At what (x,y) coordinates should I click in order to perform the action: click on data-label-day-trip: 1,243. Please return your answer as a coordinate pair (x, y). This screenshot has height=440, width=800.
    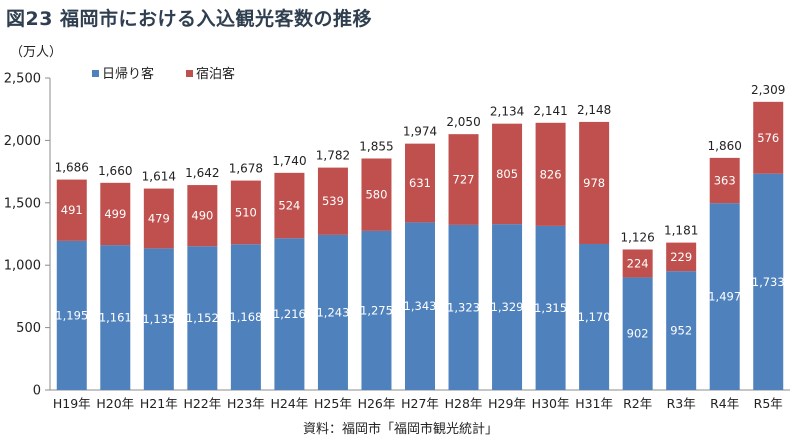
    Looking at the image, I should click on (332, 312).